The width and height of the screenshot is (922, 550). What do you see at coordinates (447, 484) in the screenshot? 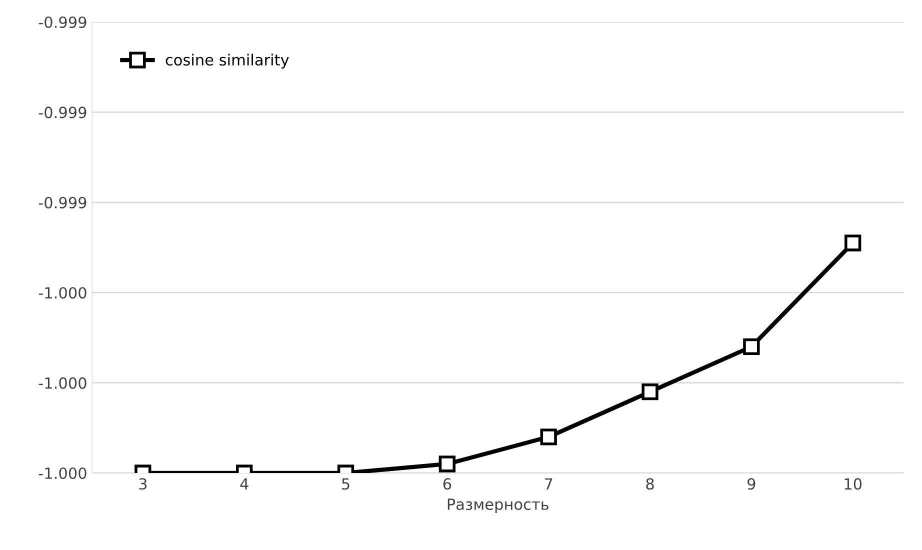
I see `x-tick-label: 6` at bounding box center [447, 484].